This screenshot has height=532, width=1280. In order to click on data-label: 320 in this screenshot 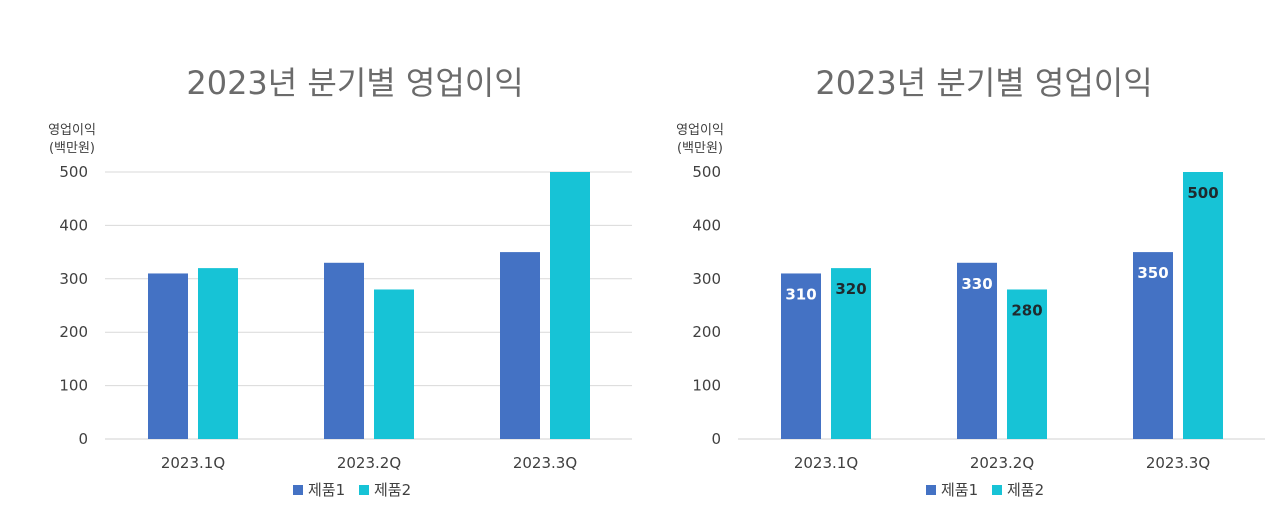, I will do `click(850, 289)`.